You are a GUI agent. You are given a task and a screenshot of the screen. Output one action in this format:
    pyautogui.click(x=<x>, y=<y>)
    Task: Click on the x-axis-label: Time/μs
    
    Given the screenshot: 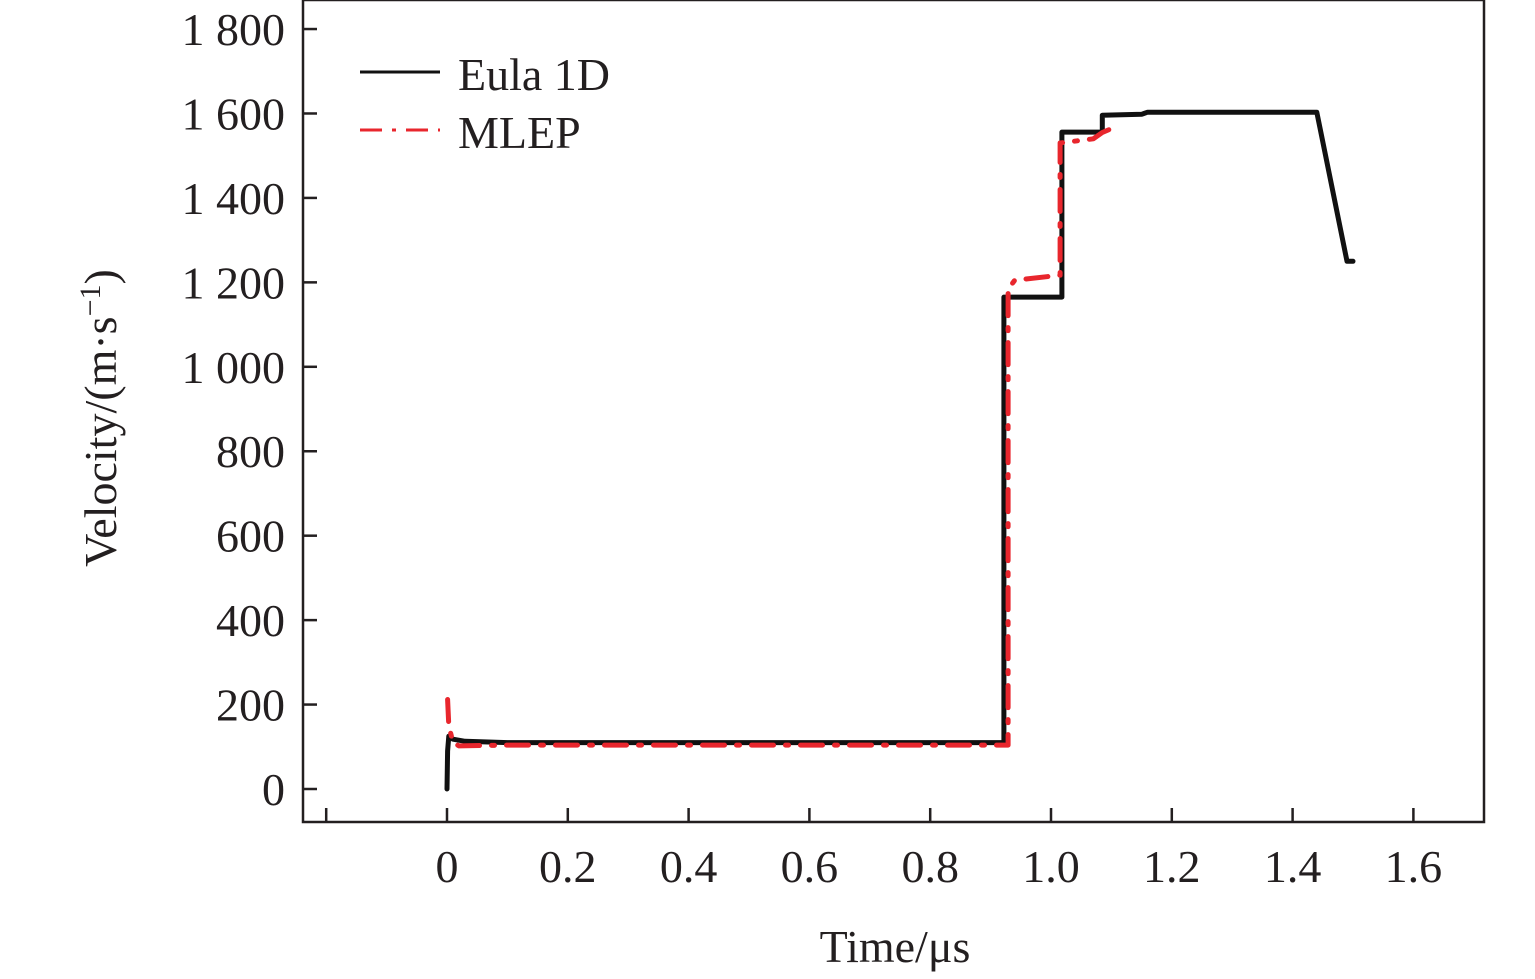 What is the action you would take?
    pyautogui.click(x=895, y=946)
    